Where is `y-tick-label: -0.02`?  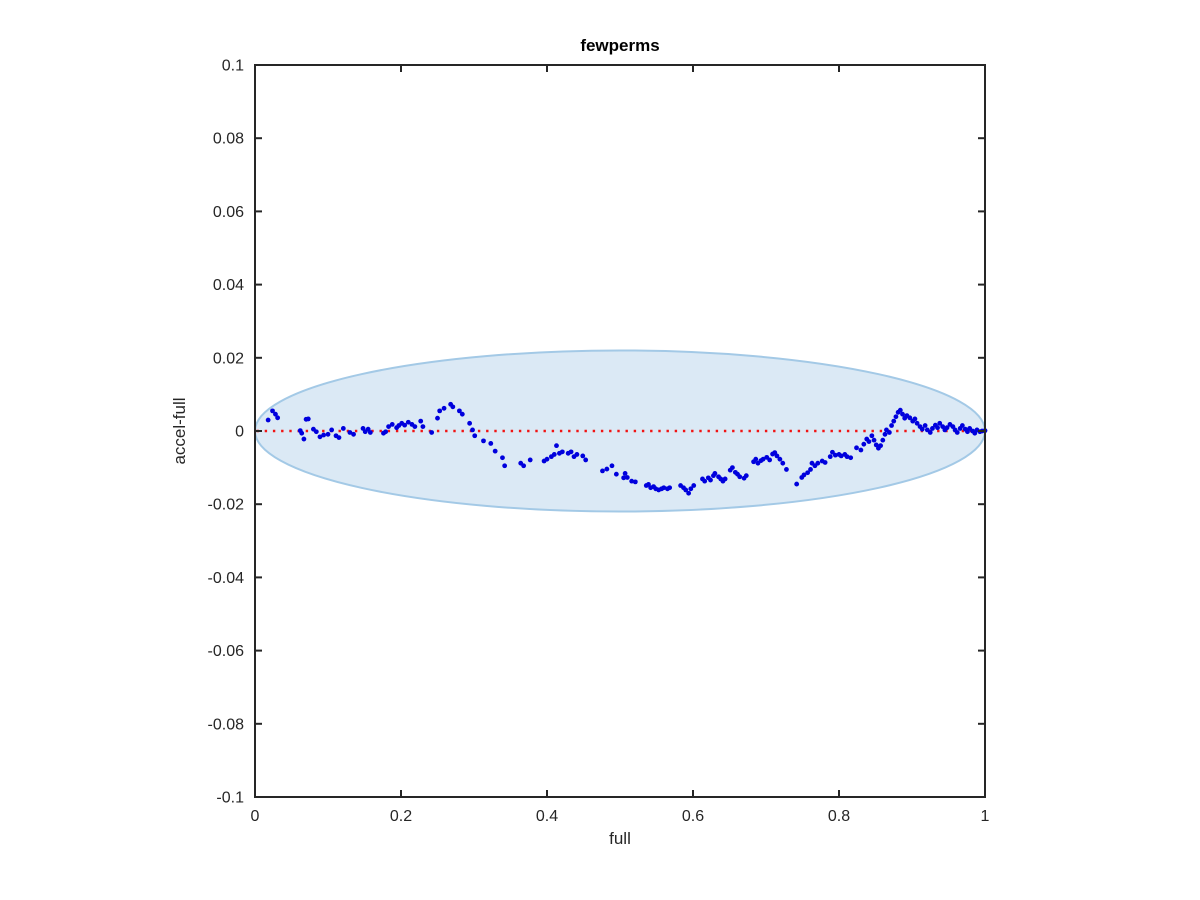 y-tick-label: -0.02 is located at coordinates (226, 505).